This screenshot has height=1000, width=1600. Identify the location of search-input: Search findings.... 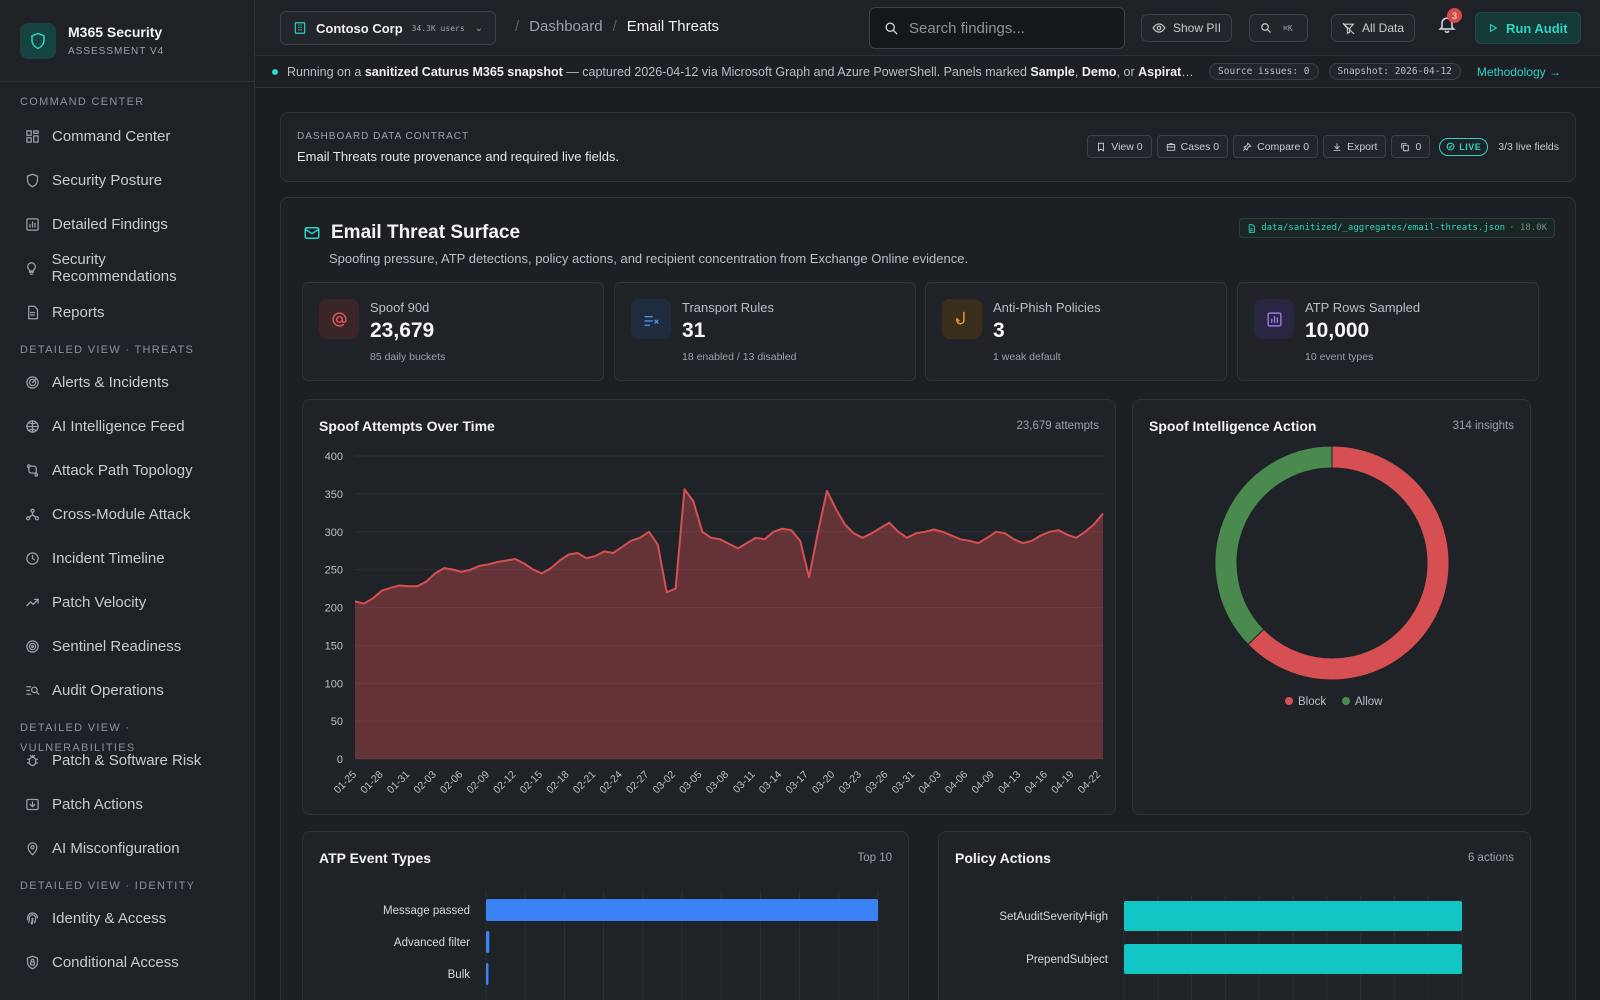
(997, 28).